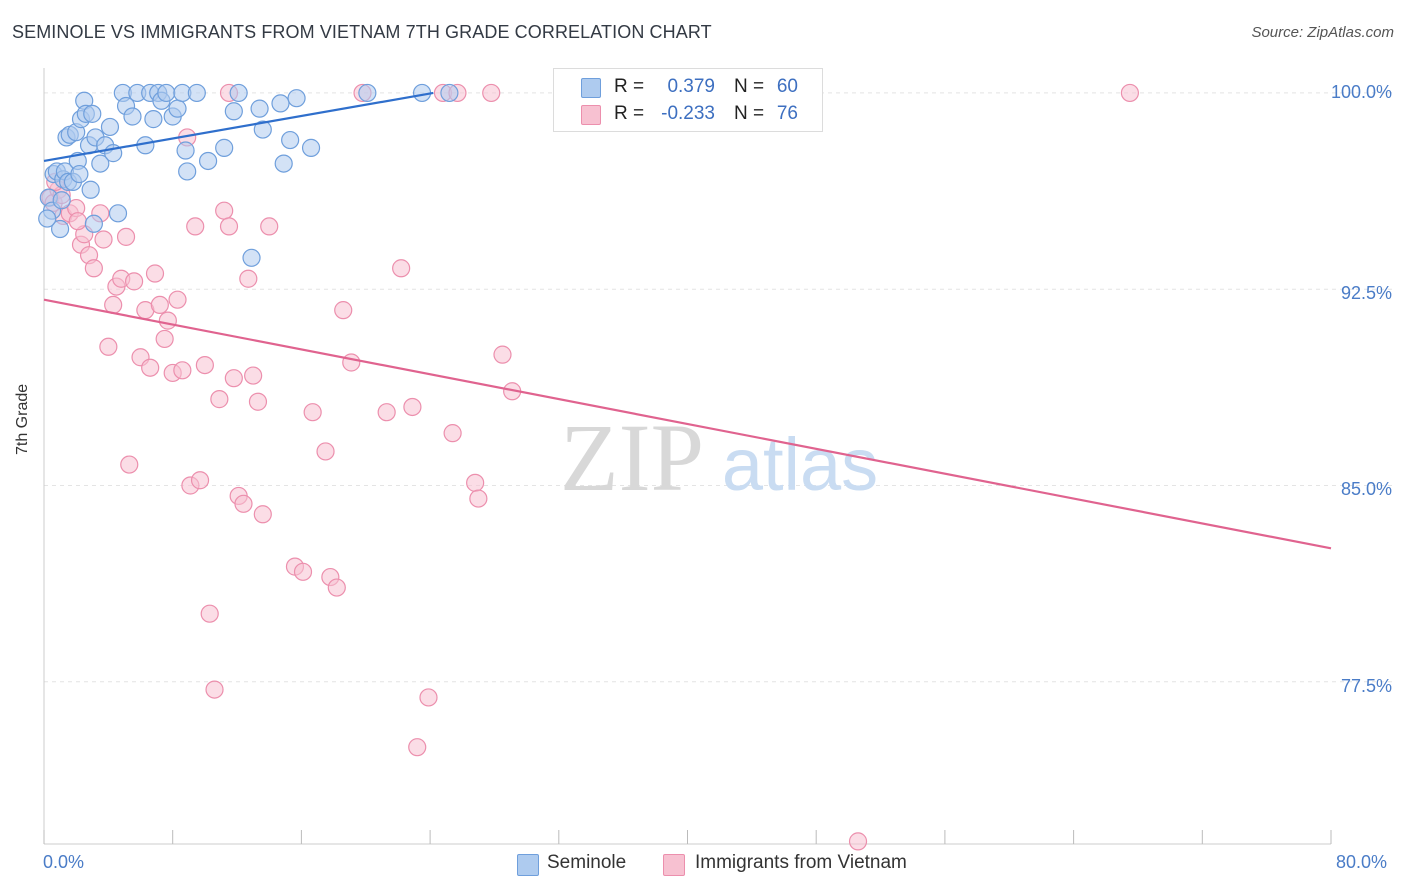 The width and height of the screenshot is (1406, 892). I want to click on legend-row-vietnam: R = -0.233 N = 76, so click(688, 114).